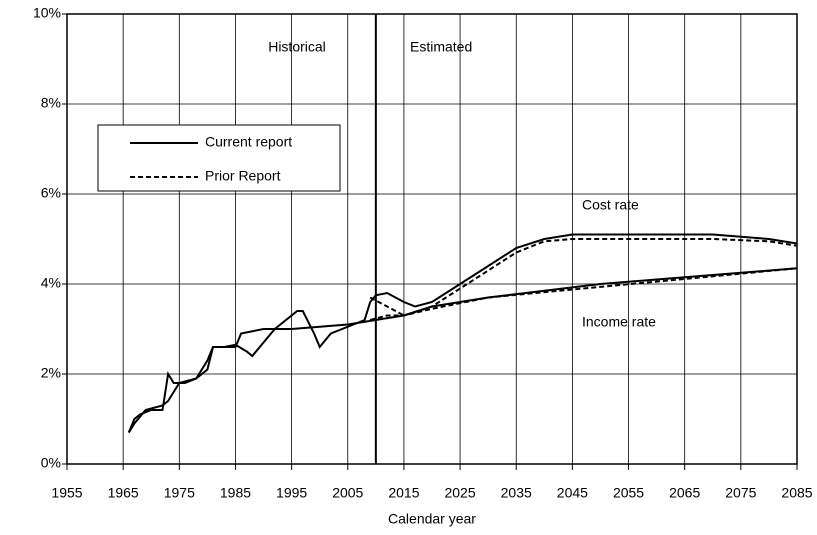  What do you see at coordinates (248, 142) in the screenshot?
I see `legend-label: Current report` at bounding box center [248, 142].